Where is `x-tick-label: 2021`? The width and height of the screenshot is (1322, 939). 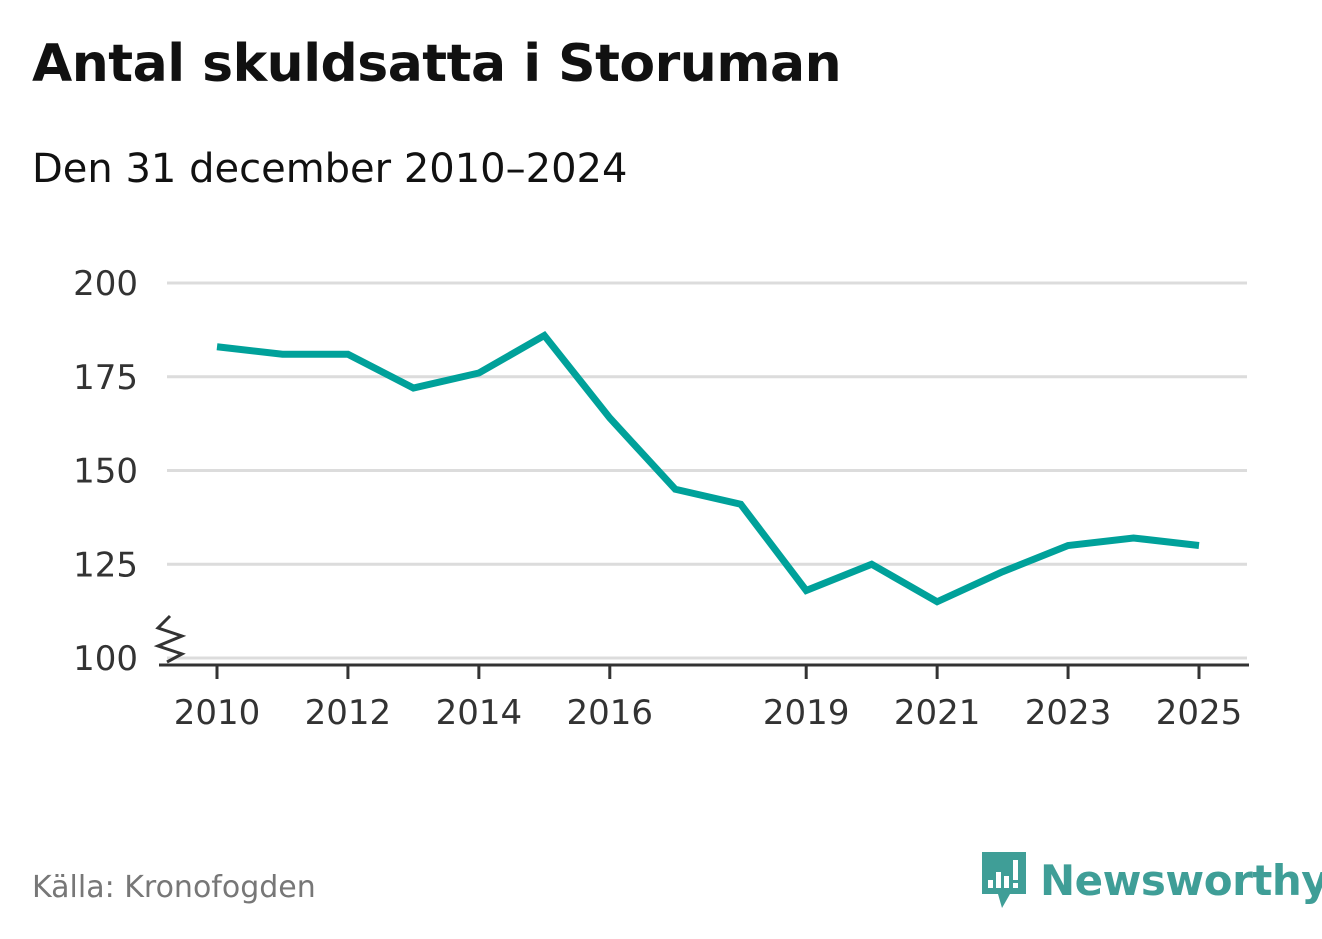 x-tick-label: 2021 is located at coordinates (937, 713).